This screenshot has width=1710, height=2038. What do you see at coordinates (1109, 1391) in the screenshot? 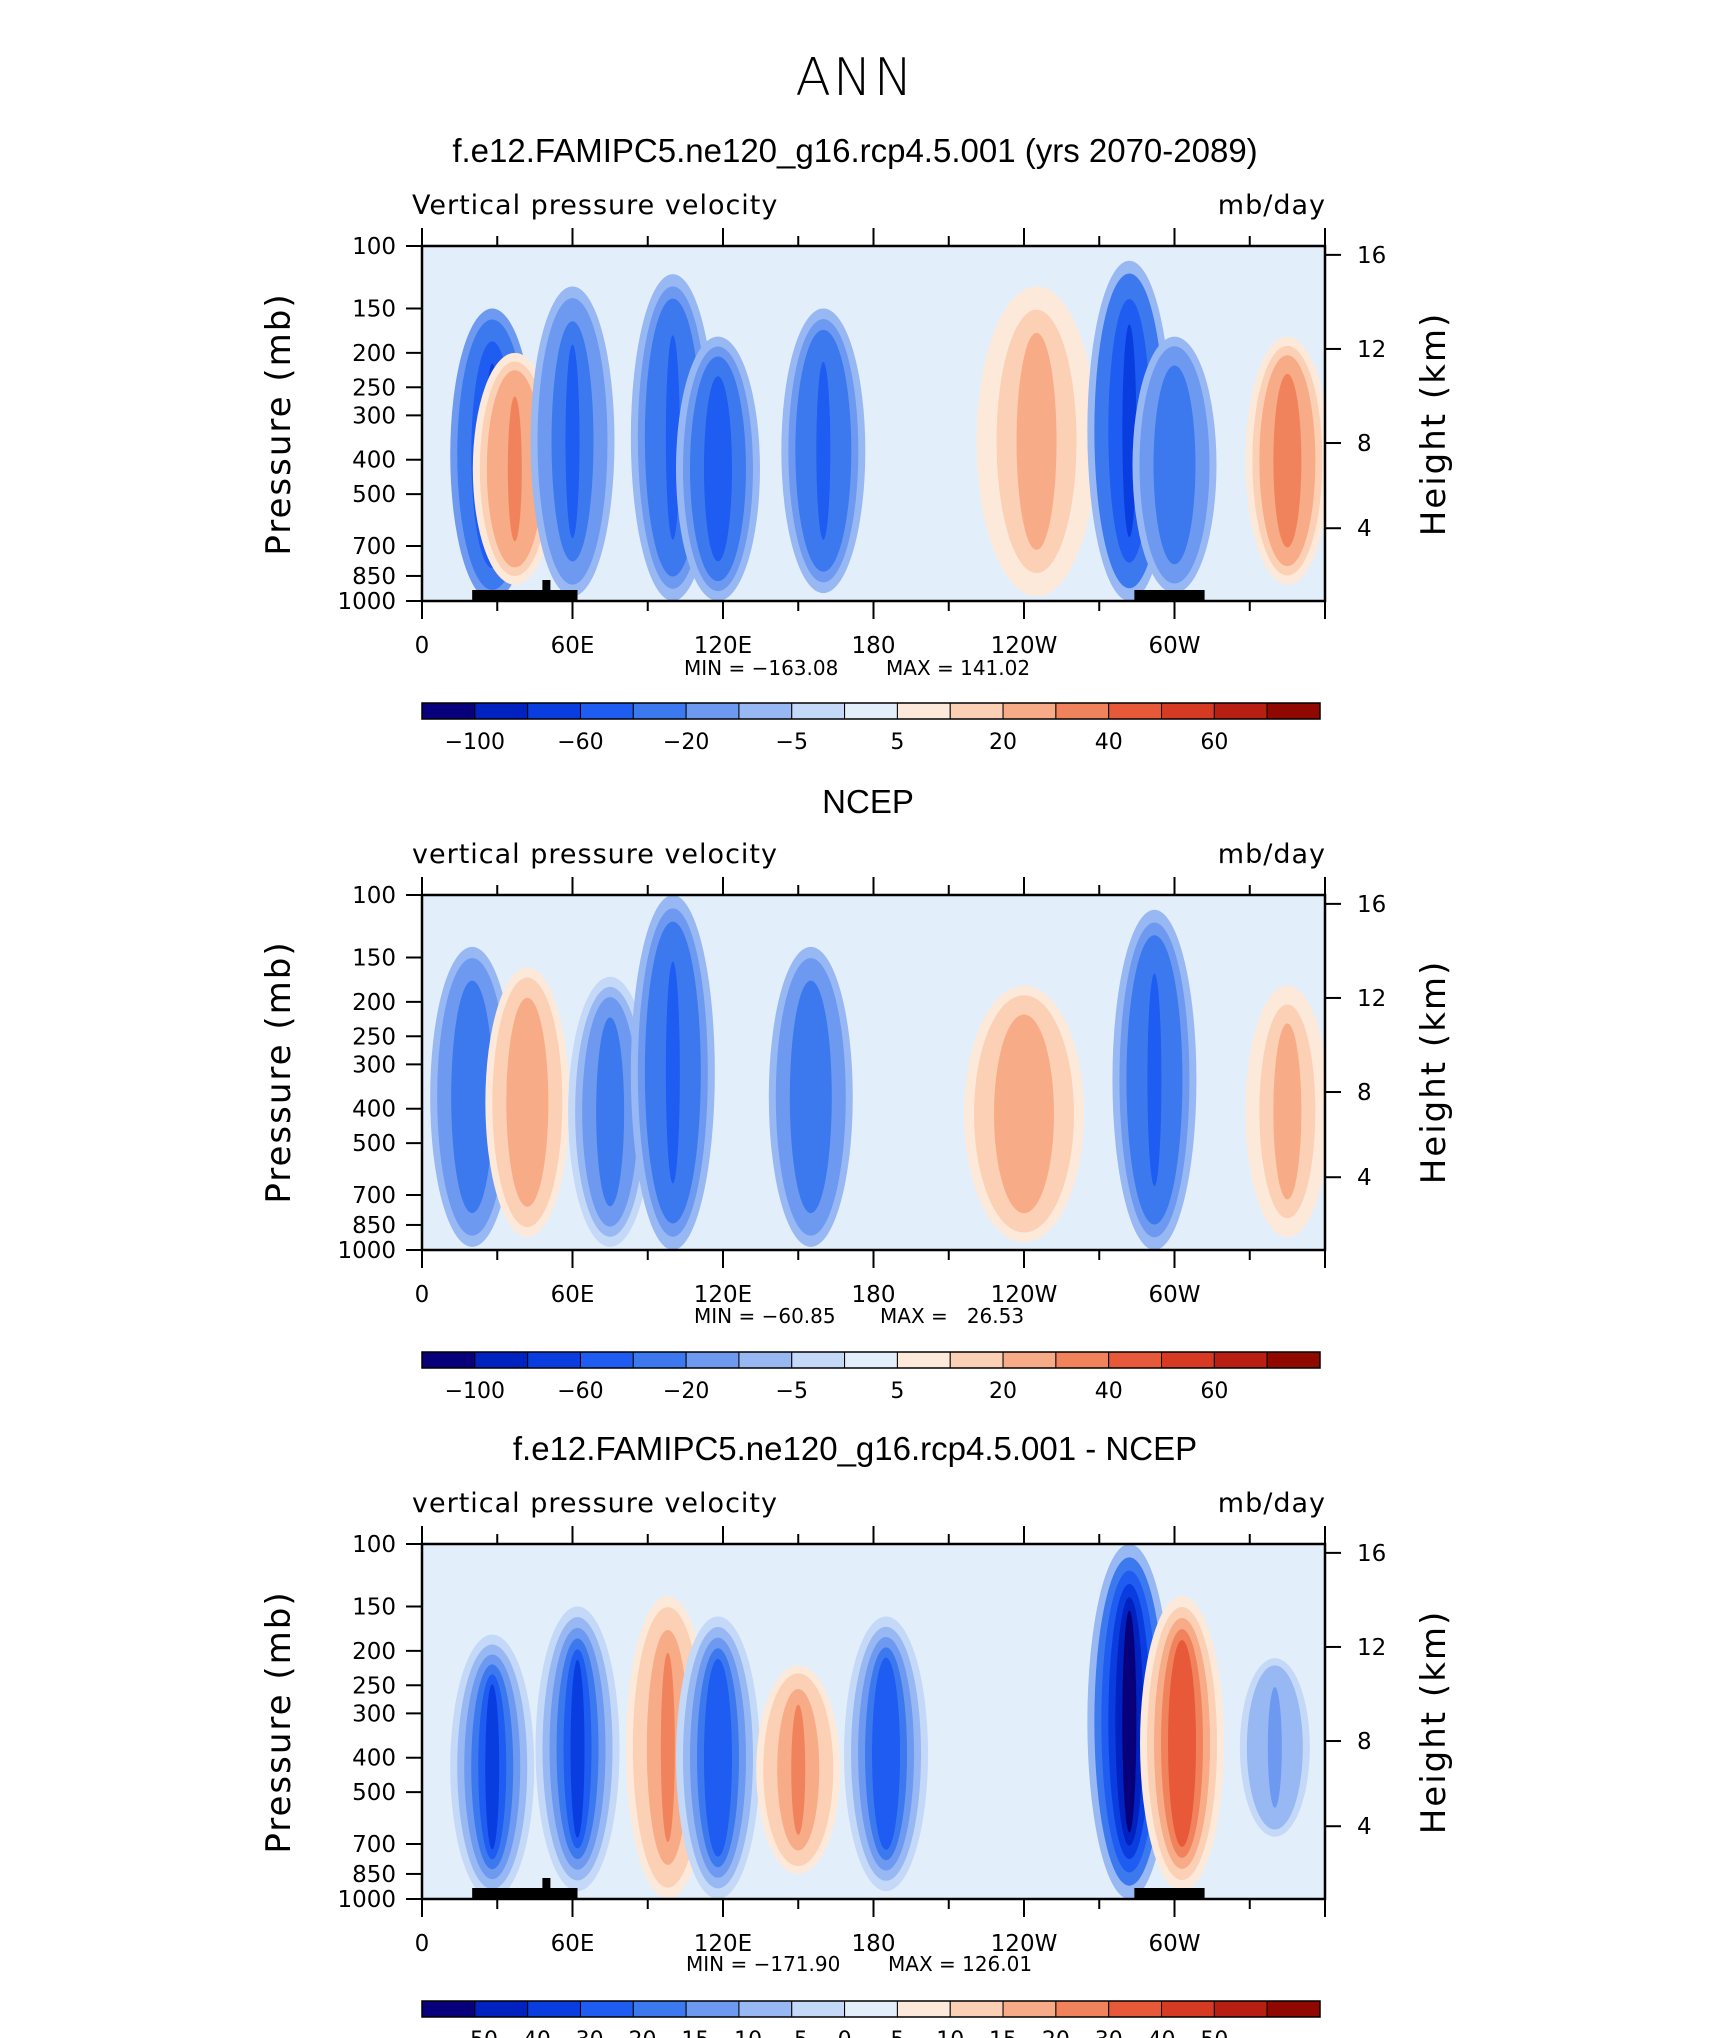
I see `colorbar-label: 40` at bounding box center [1109, 1391].